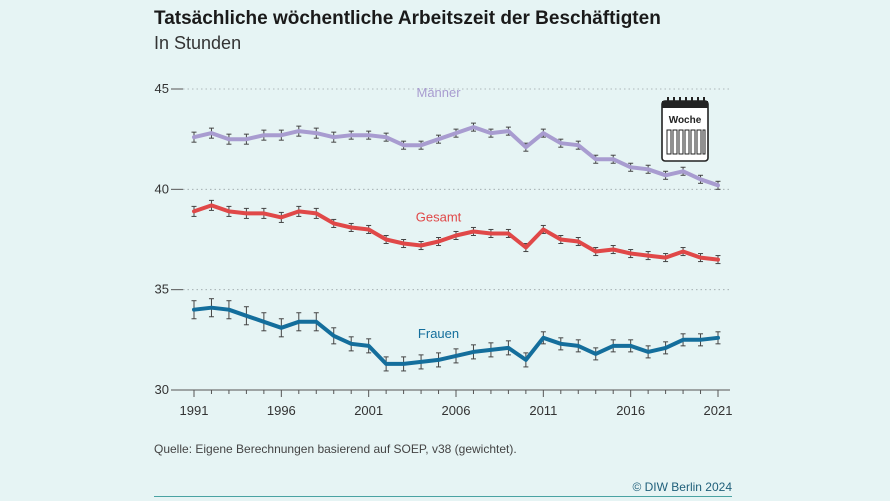 Image resolution: width=890 pixels, height=501 pixels. What do you see at coordinates (198, 43) in the screenshot?
I see `chart-subtitle: In Stunden` at bounding box center [198, 43].